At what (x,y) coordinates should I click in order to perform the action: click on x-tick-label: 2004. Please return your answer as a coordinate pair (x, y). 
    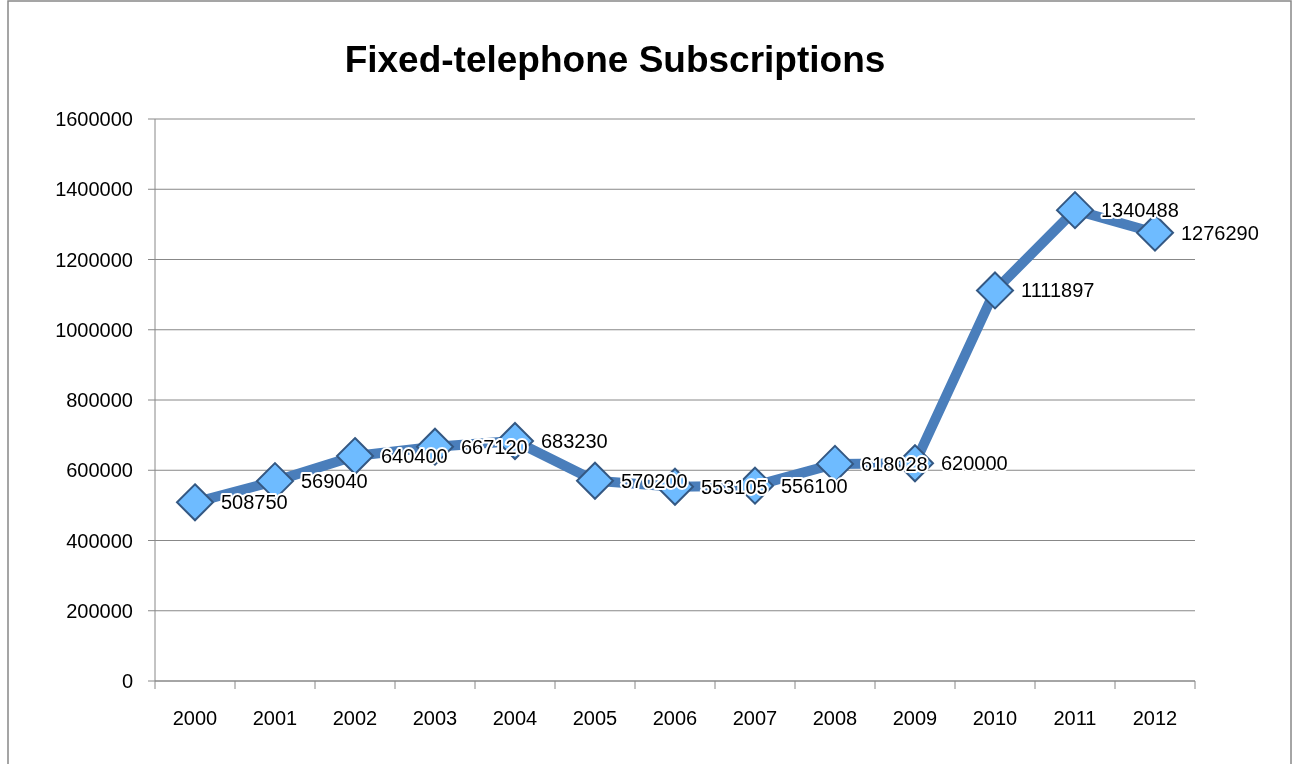
    Looking at the image, I should click on (515, 718).